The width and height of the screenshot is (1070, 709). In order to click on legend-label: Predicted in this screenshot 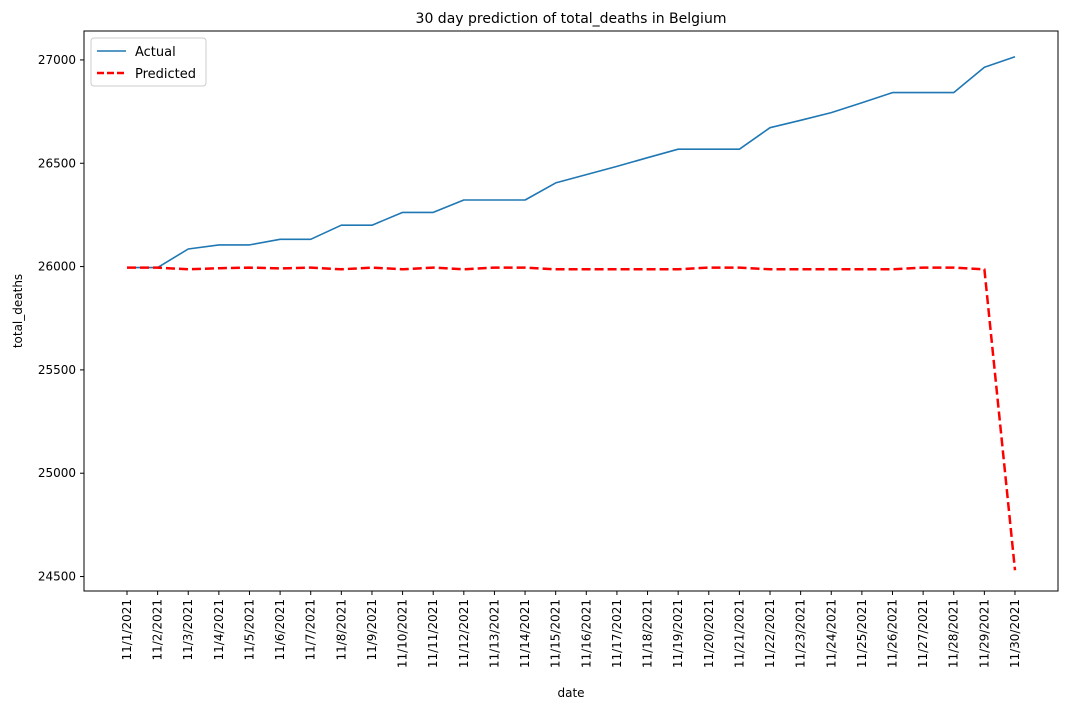, I will do `click(165, 74)`.